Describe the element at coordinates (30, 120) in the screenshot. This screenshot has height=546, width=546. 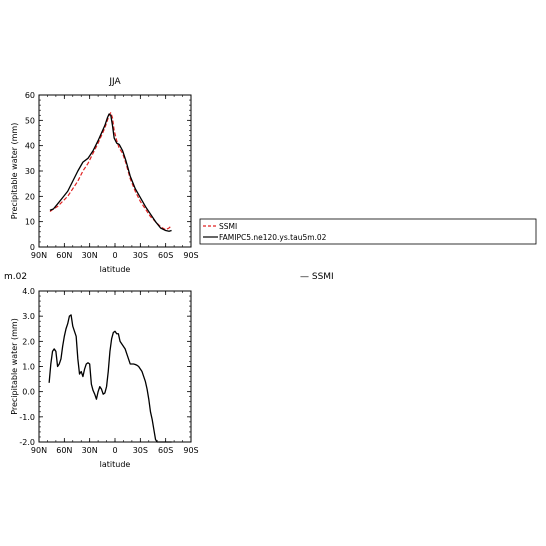
I see `y-tick-label: 50` at that location.